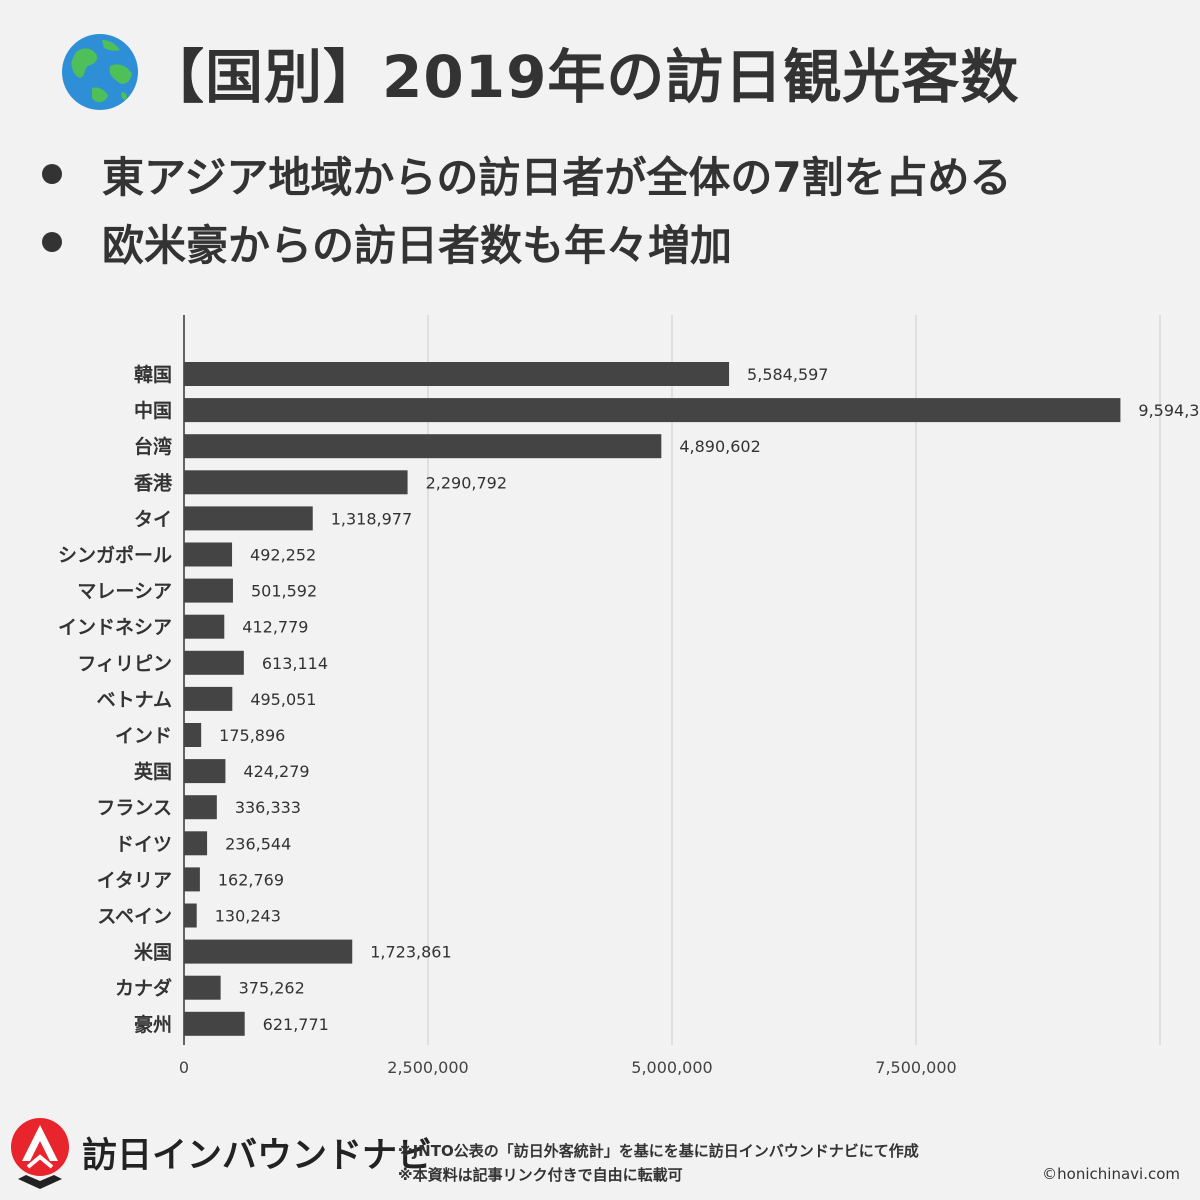  I want to click on footer-note: ※本資料は記事リンク付きで自由に転載可, so click(540, 1175).